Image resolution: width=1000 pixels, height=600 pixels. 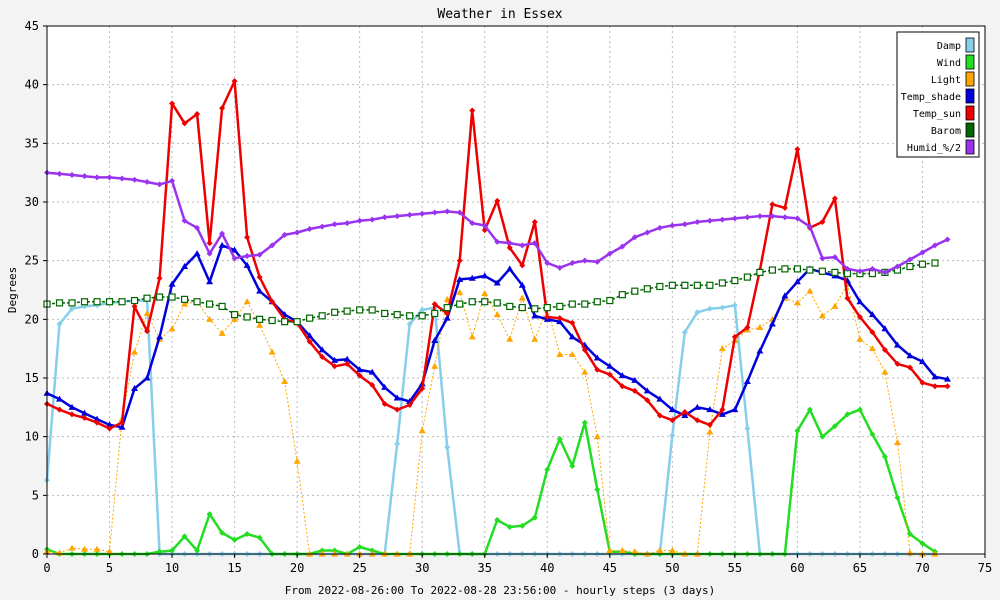 What do you see at coordinates (934, 148) in the screenshot?
I see `legend-label-humid-2: Humid_%/2` at bounding box center [934, 148].